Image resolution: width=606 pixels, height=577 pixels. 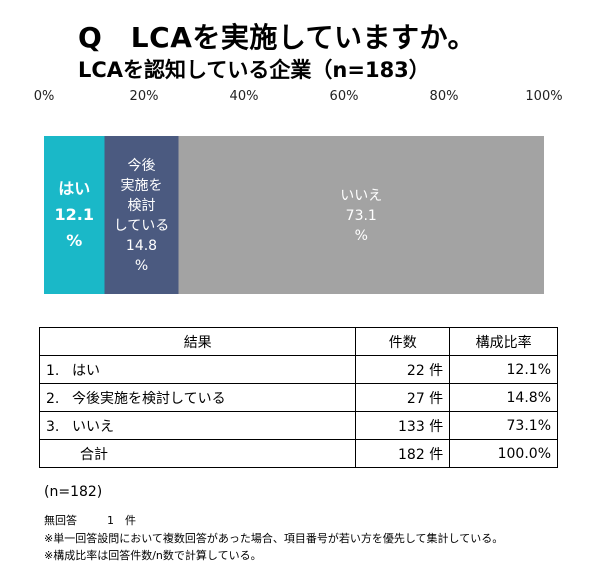 What do you see at coordinates (403, 397) in the screenshot?
I see `row-count: 27 件` at bounding box center [403, 397].